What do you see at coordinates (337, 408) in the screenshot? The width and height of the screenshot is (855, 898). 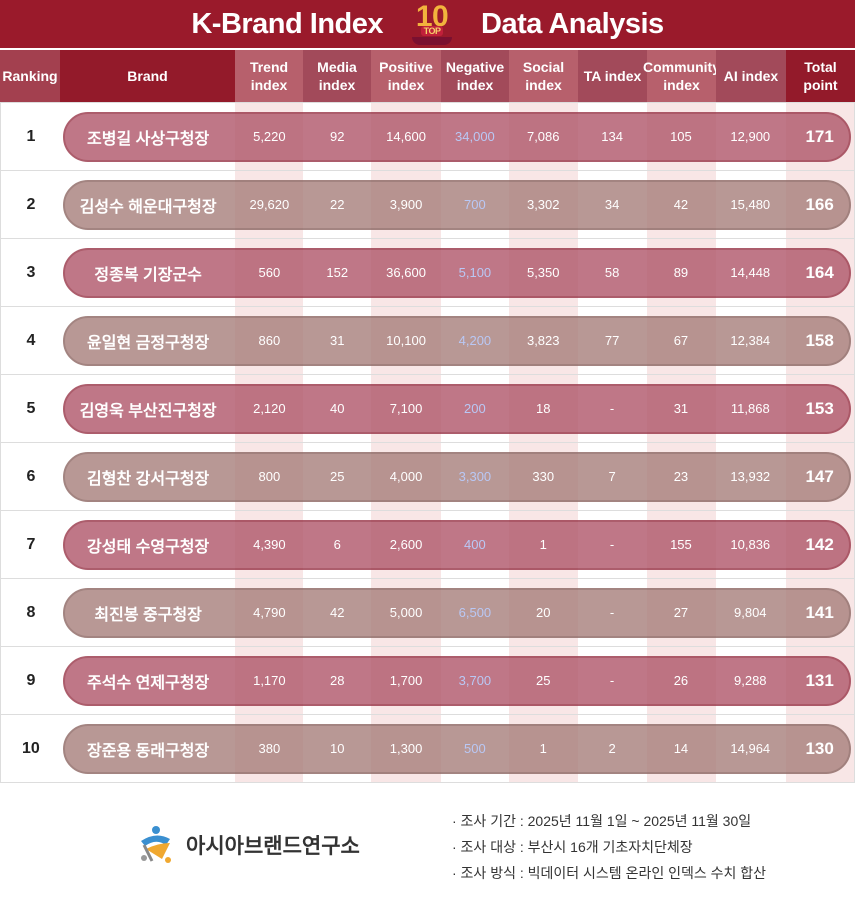 I see `cell-media: 40` at bounding box center [337, 408].